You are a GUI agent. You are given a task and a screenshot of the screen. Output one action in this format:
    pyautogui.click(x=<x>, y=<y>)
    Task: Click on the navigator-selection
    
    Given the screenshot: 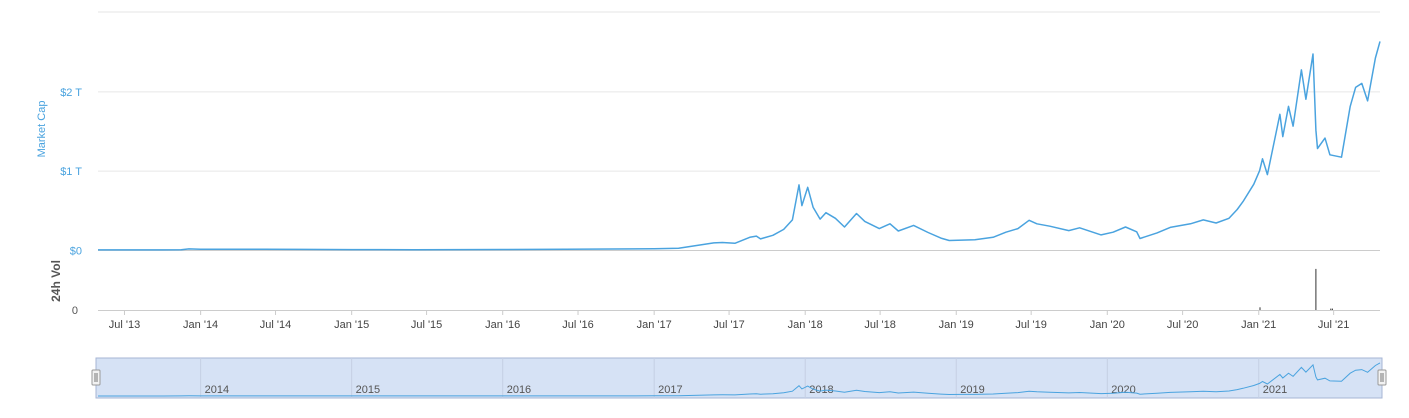 What is the action you would take?
    pyautogui.click(x=739, y=378)
    